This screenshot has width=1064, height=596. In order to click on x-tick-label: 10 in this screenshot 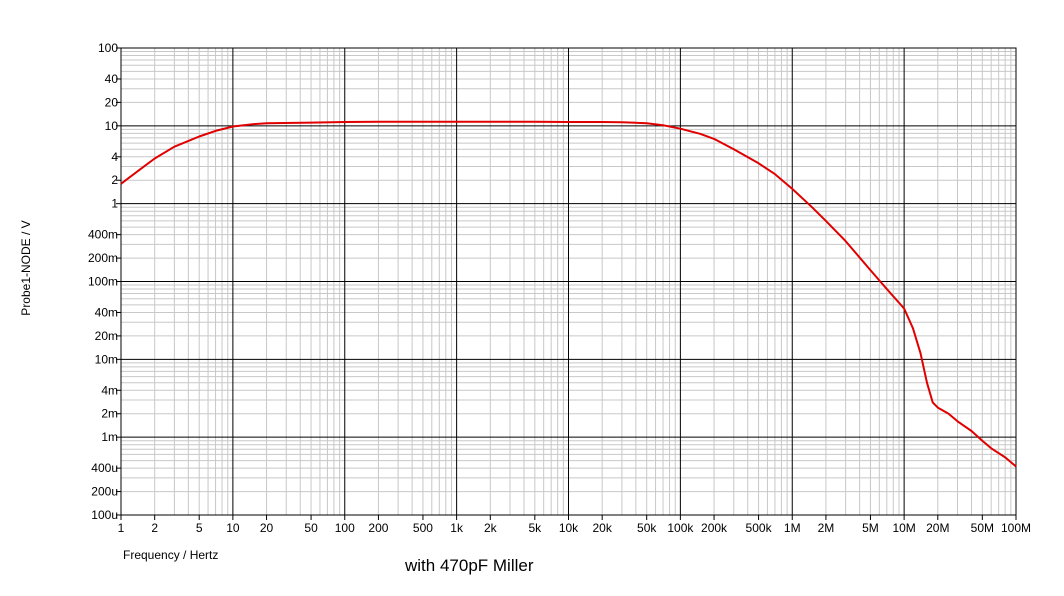, I will do `click(233, 528)`.